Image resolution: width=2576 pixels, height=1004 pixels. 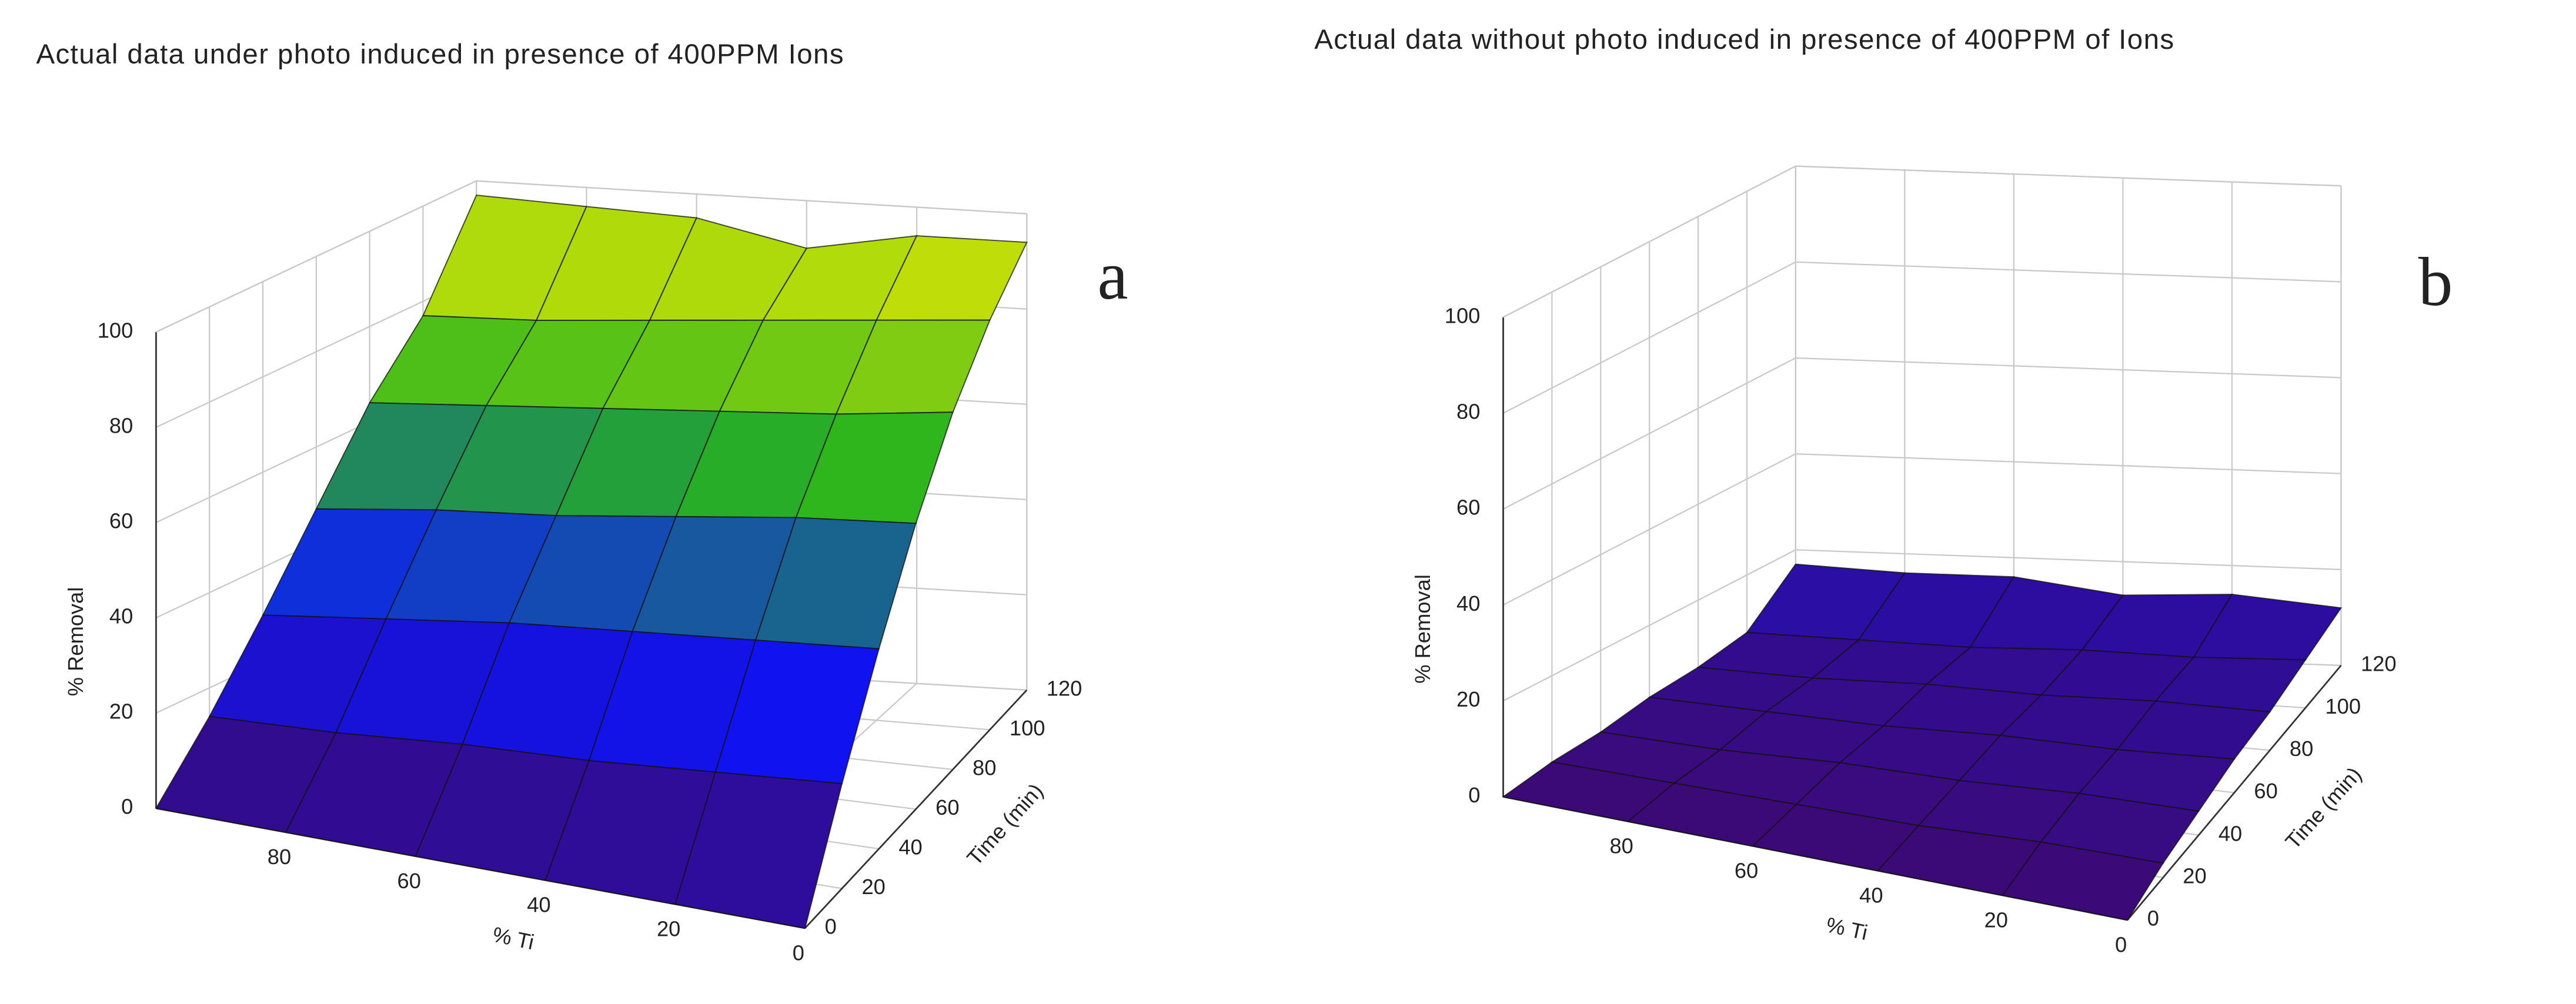 What do you see at coordinates (2435, 282) in the screenshot?
I see `panel-label: b` at bounding box center [2435, 282].